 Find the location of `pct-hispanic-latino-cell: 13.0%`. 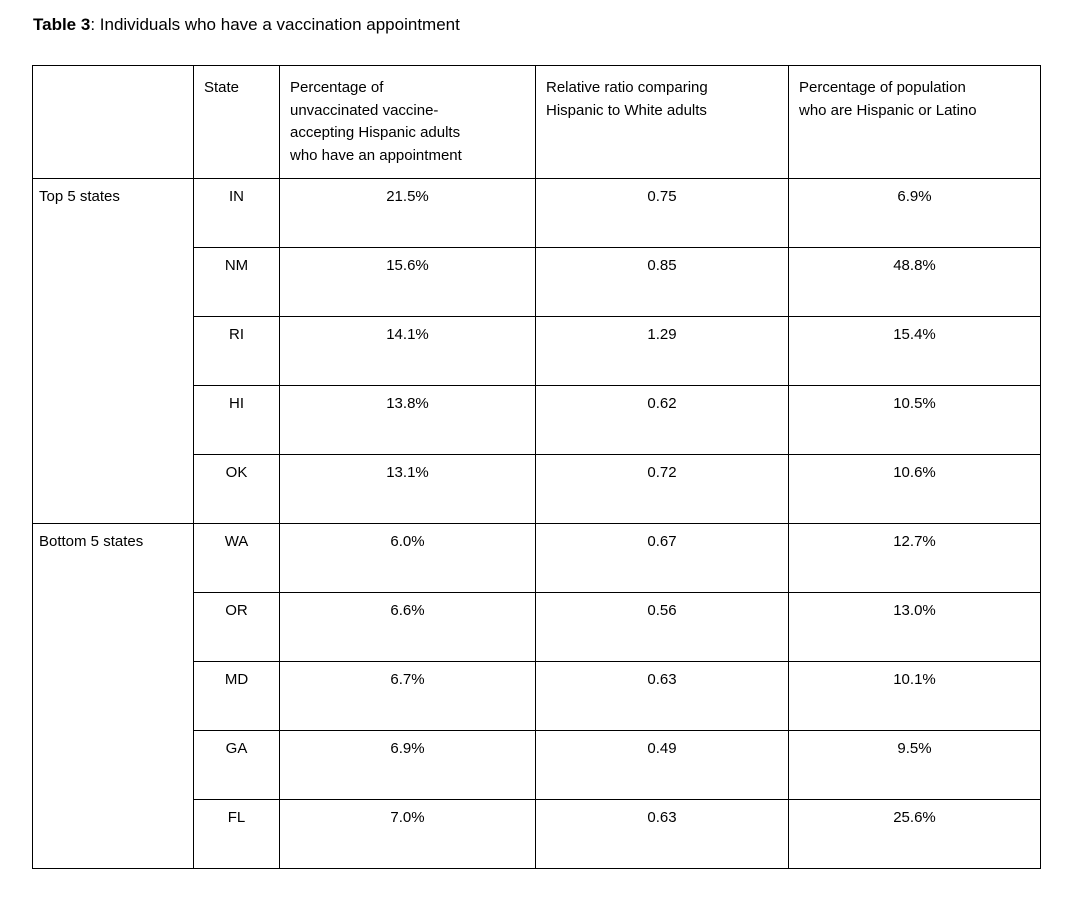

pct-hispanic-latino-cell: 13.0% is located at coordinates (914, 627).